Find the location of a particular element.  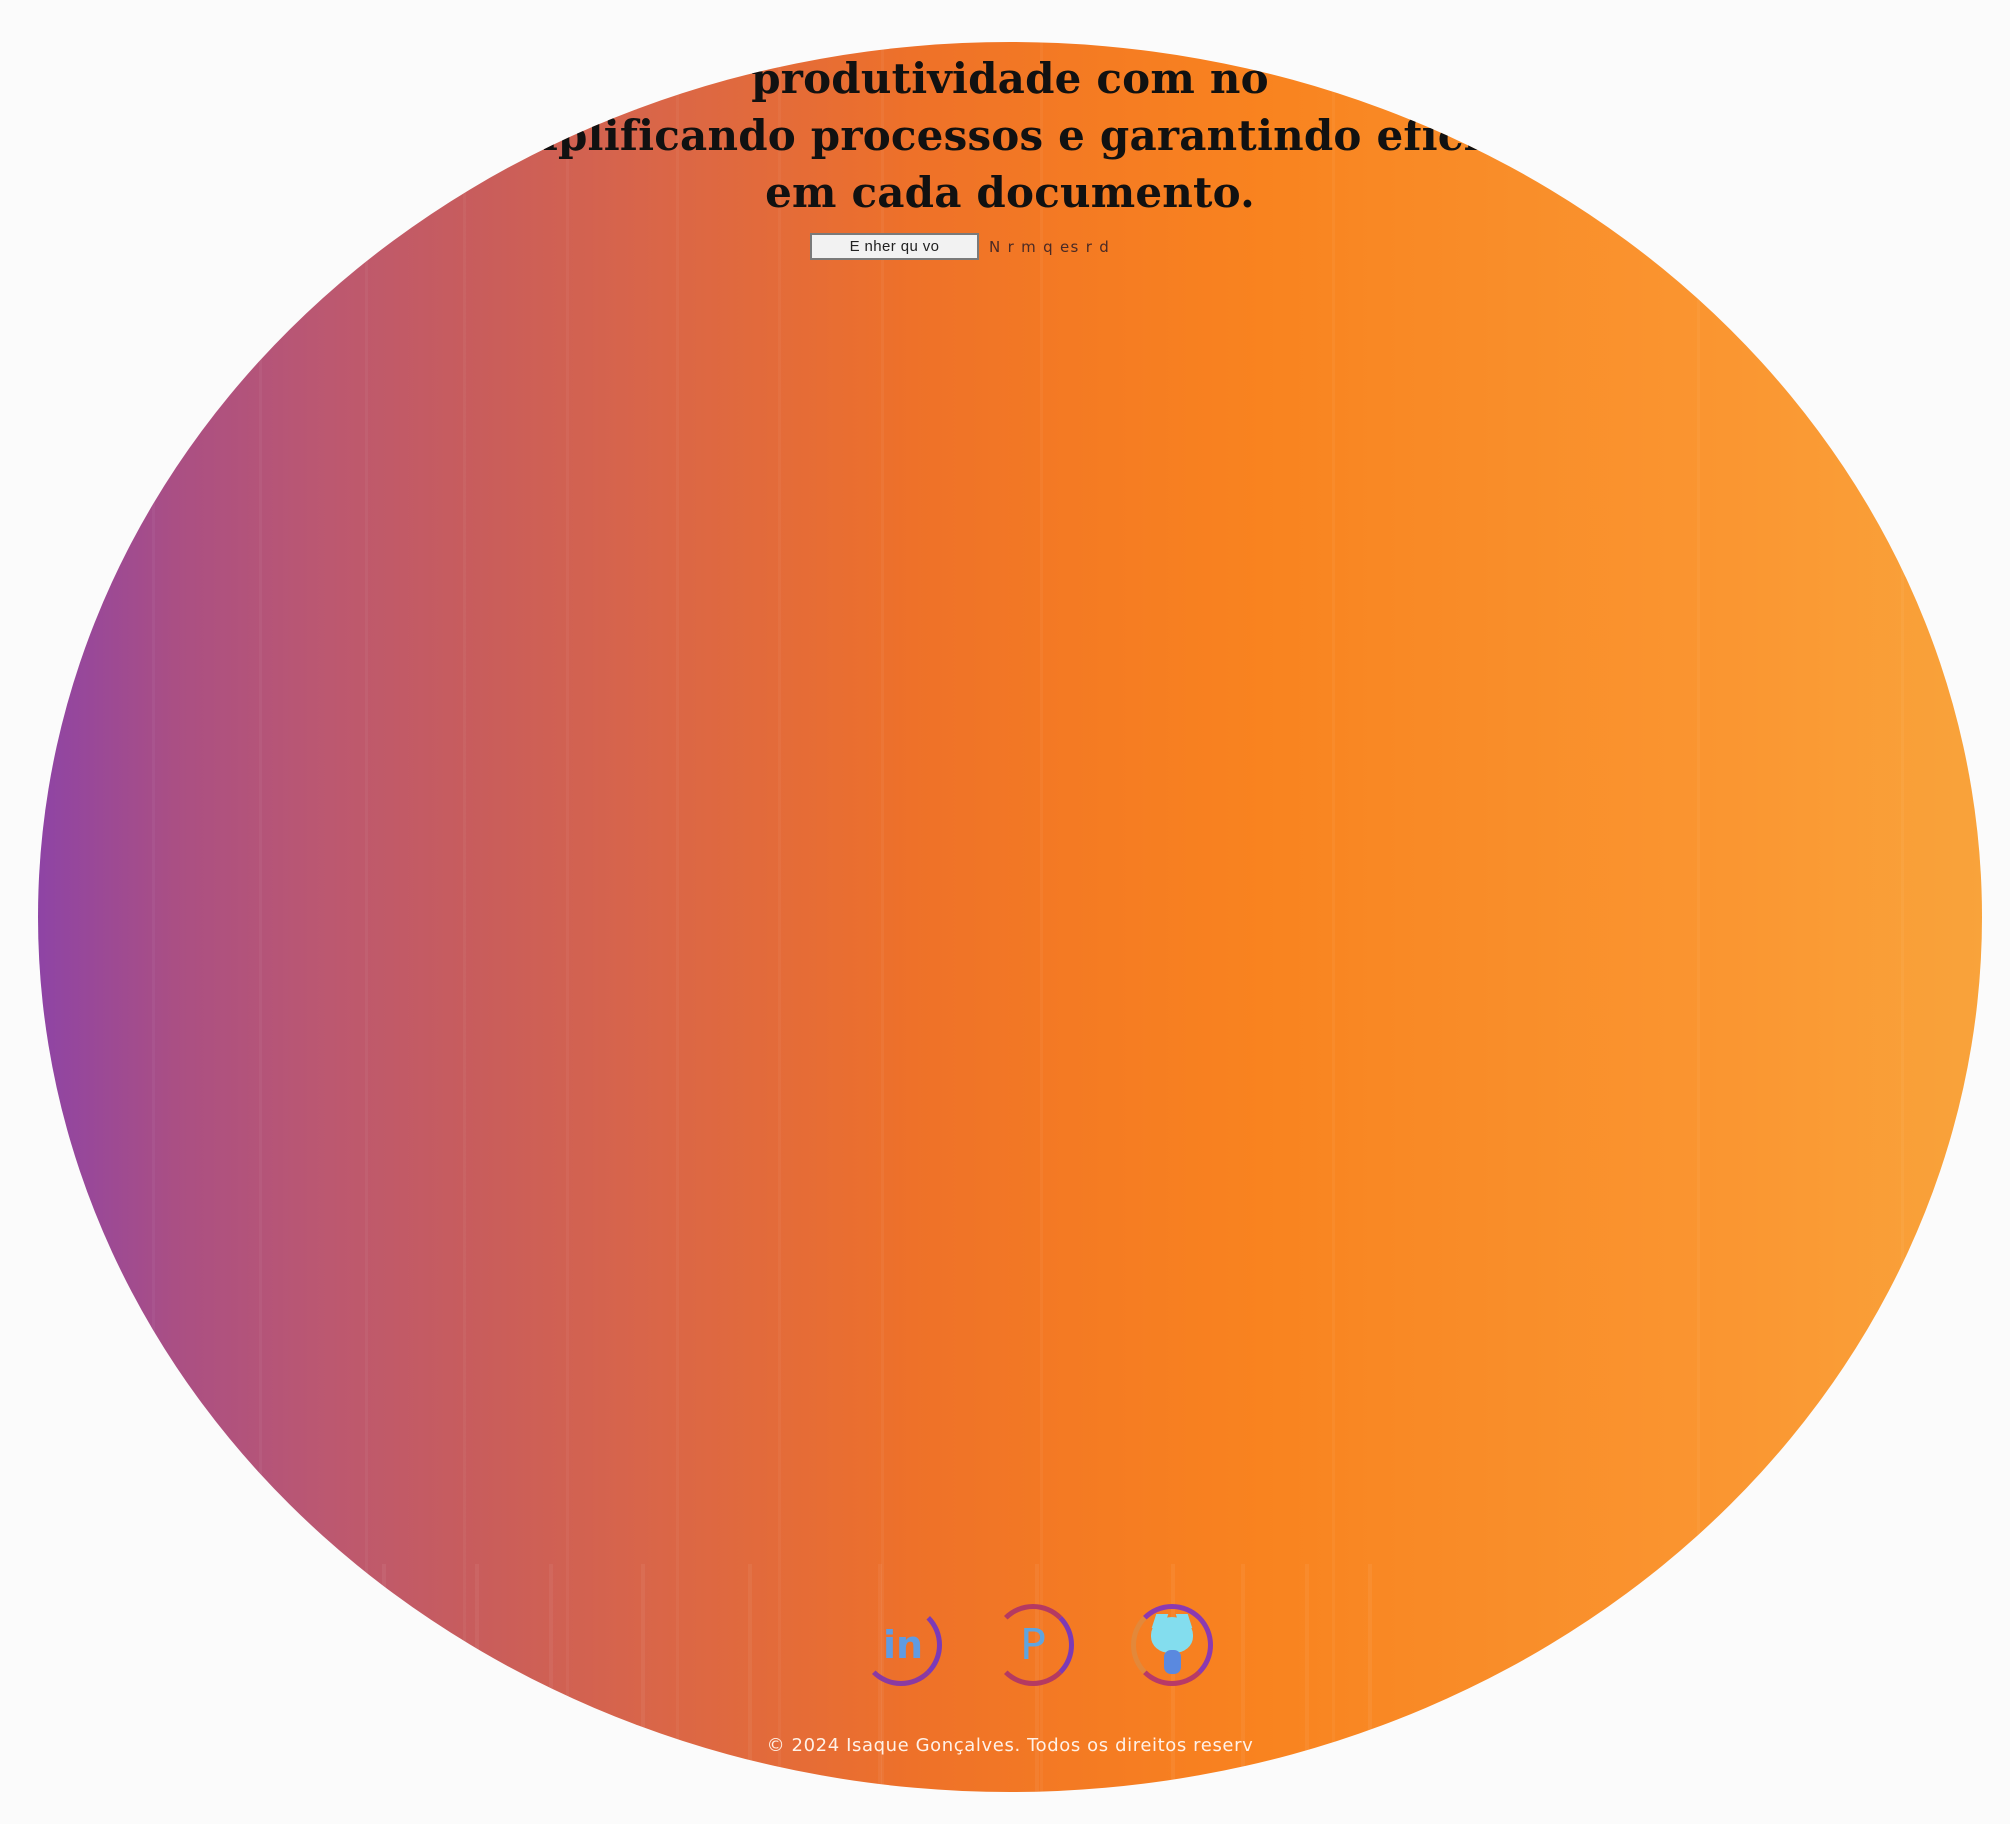

choose-file-button: E nher qu vo is located at coordinates (894, 246).